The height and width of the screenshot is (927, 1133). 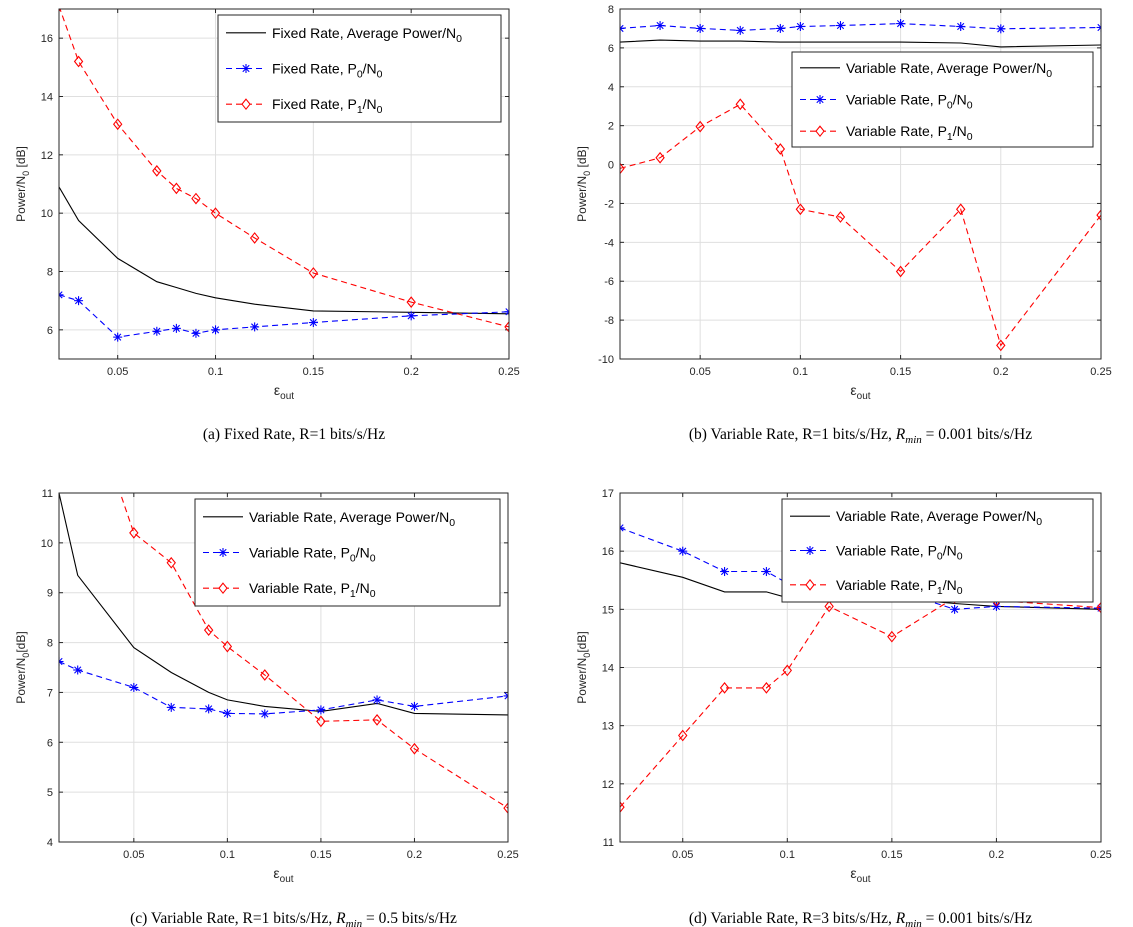 What do you see at coordinates (50, 693) in the screenshot?
I see `y-tick-label: 7` at bounding box center [50, 693].